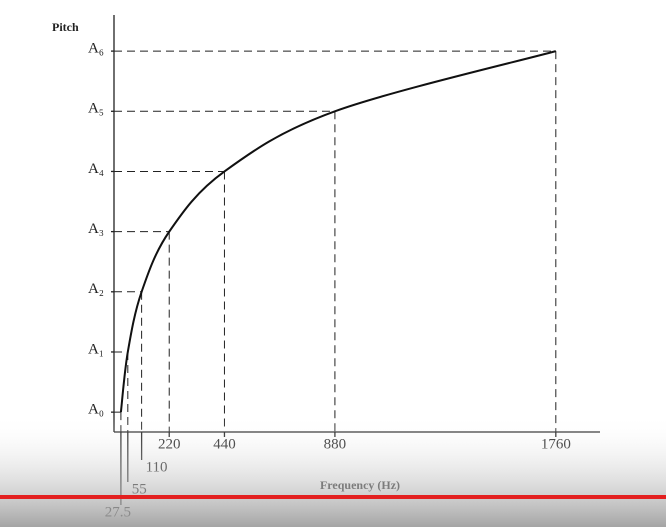 The image size is (666, 527). Describe the element at coordinates (333, 497) in the screenshot. I see `progress-bar` at that location.